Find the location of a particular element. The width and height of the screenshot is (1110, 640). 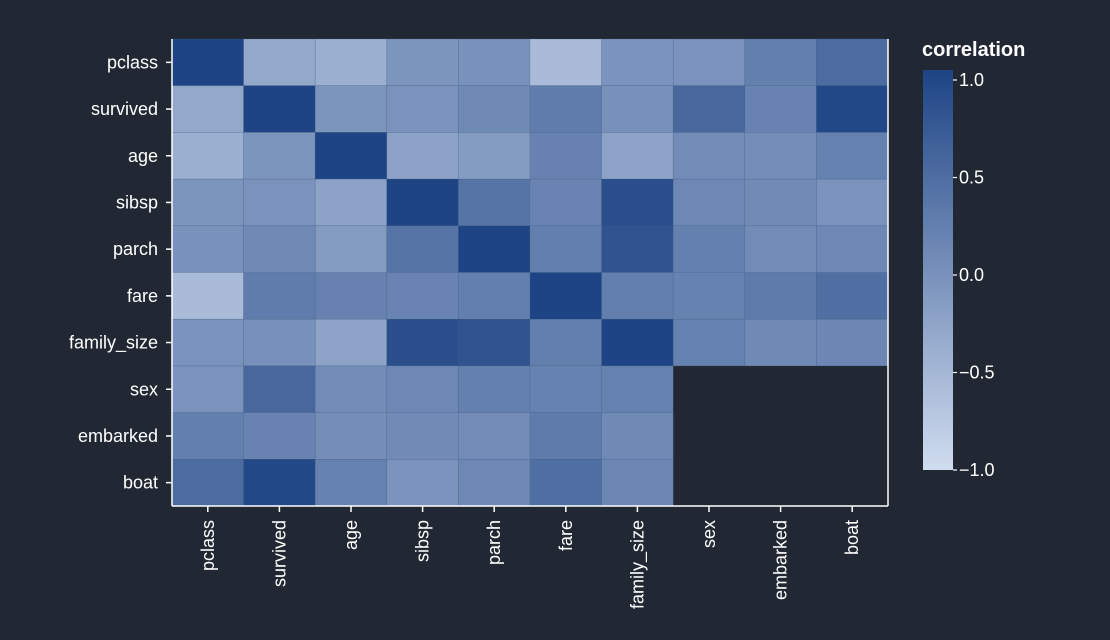

heatmap-cell-boat-family_size is located at coordinates (637, 482).